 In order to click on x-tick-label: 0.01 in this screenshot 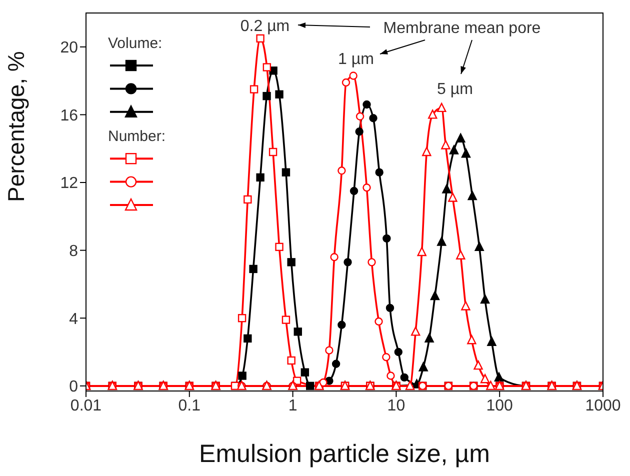, I will do `click(86, 405)`.